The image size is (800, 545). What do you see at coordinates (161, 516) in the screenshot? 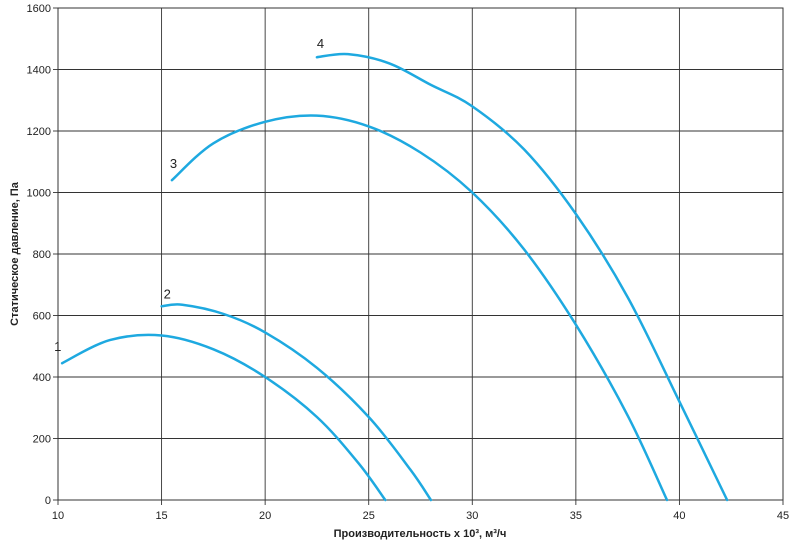
I see `x-tick-label: 15` at bounding box center [161, 516].